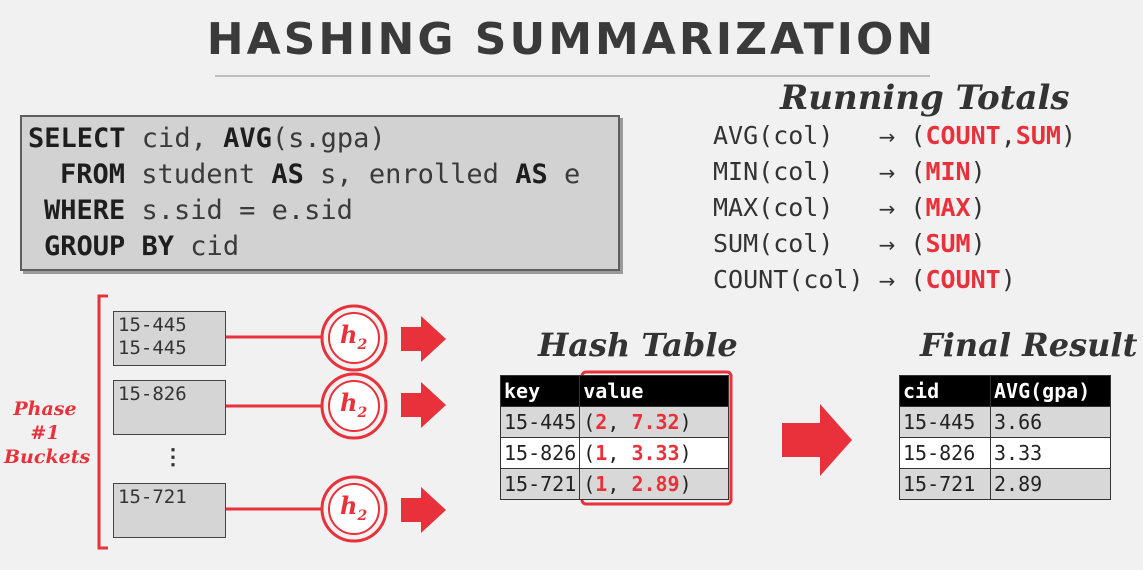 The image size is (1143, 570). What do you see at coordinates (174, 138) in the screenshot?
I see `sql-text: cid,` at bounding box center [174, 138].